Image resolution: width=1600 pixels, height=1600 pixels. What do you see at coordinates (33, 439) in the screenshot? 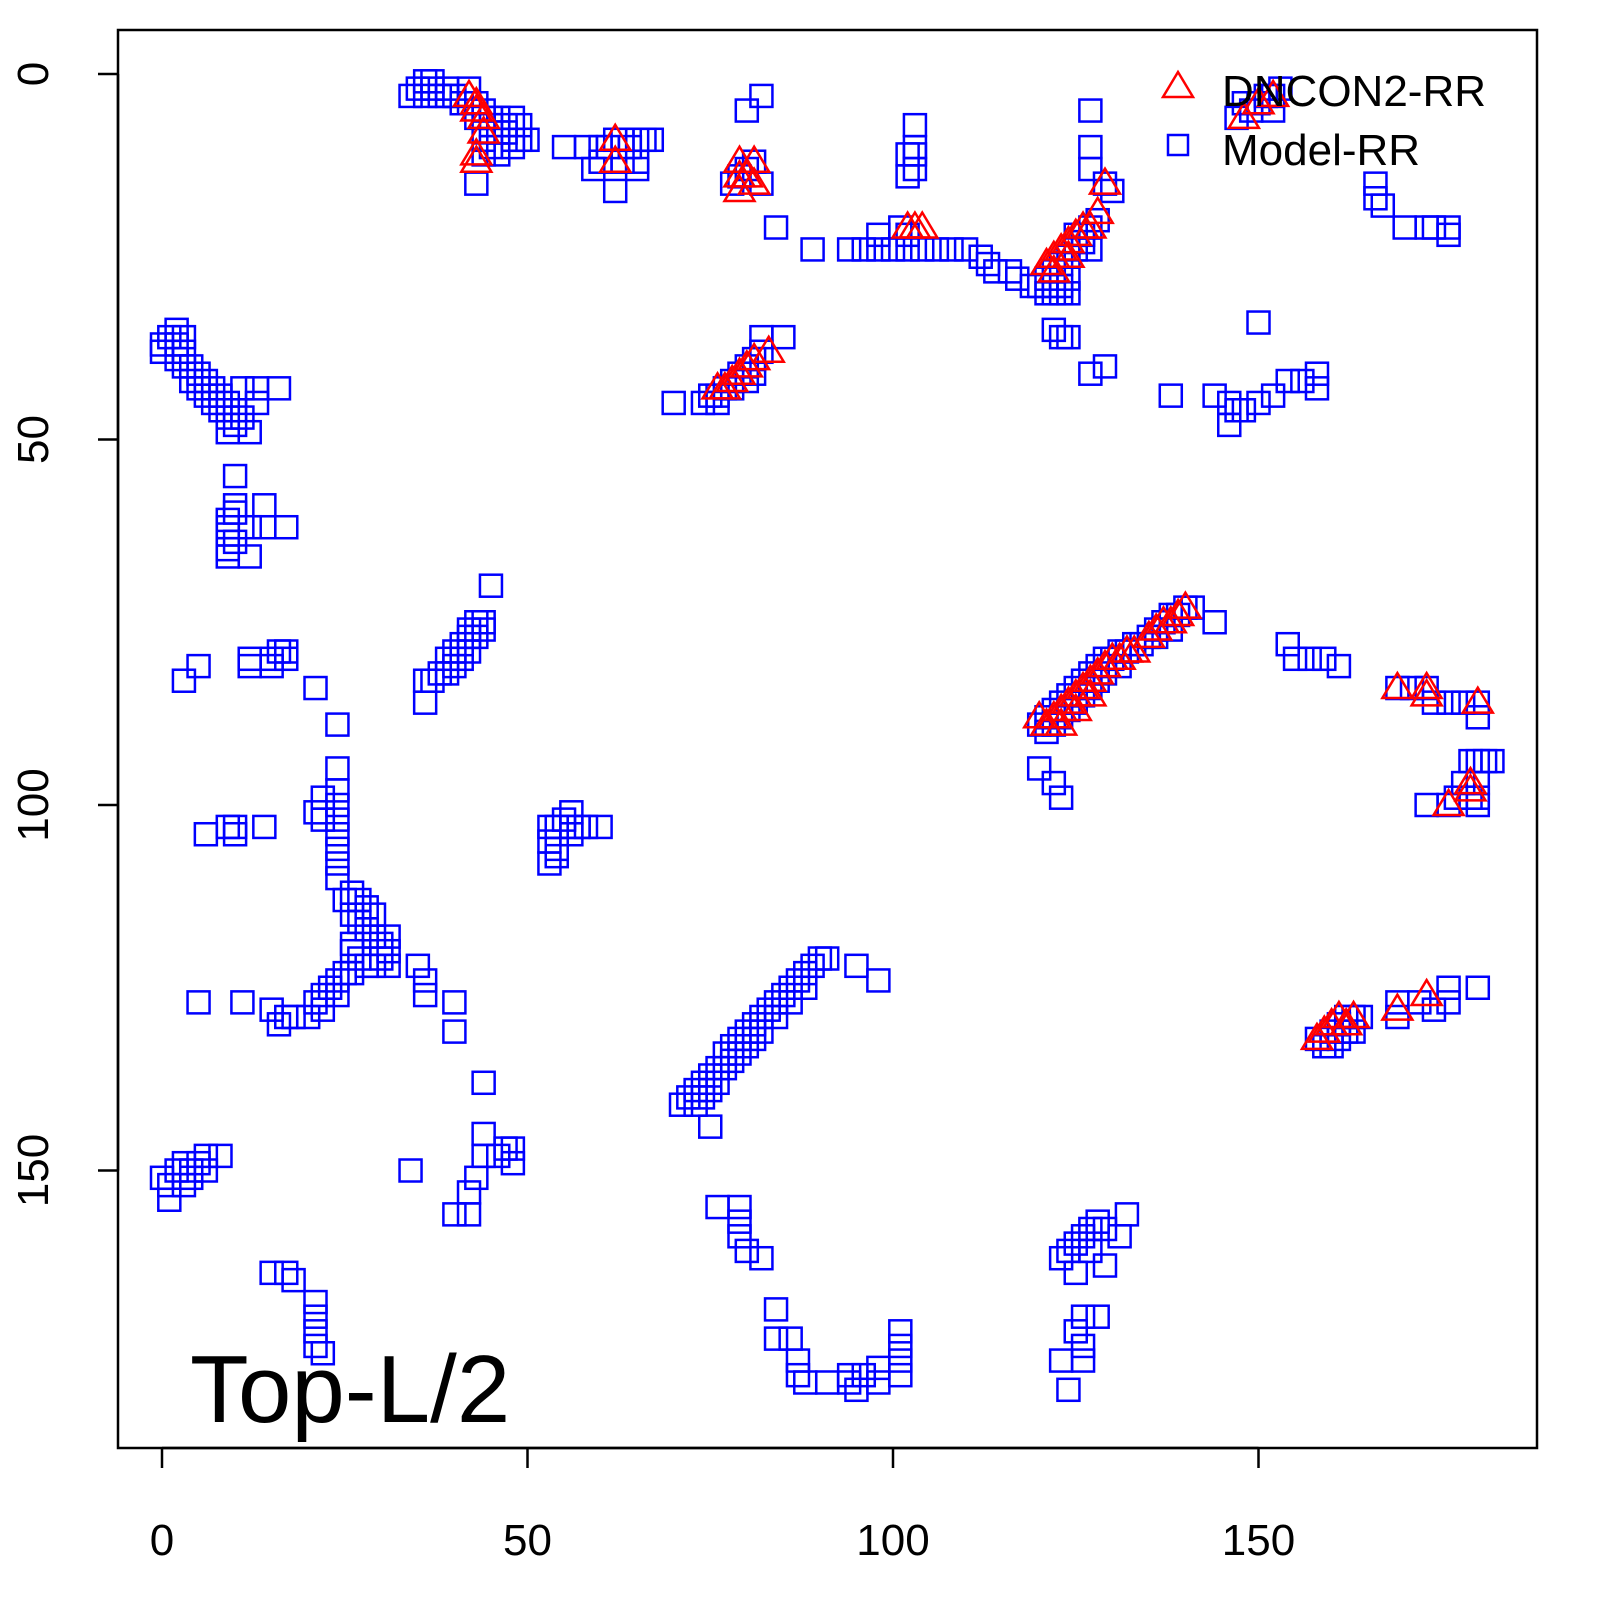
I see `y-tick-label: 50` at bounding box center [33, 439].